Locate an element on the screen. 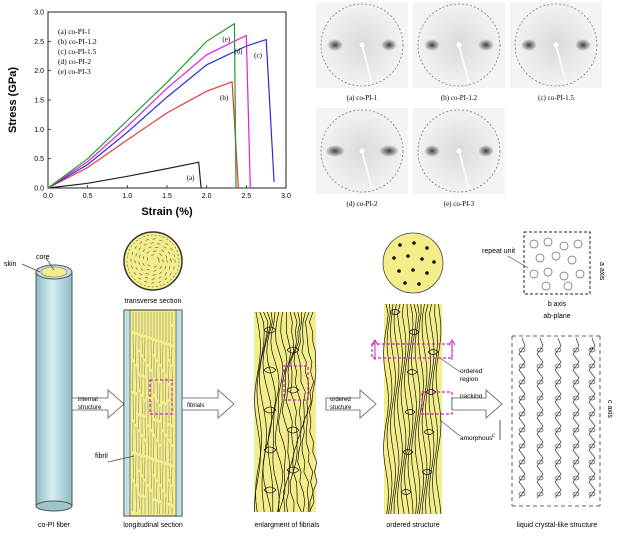 The image size is (623, 540). magnified-region-box is located at coordinates (161, 397).